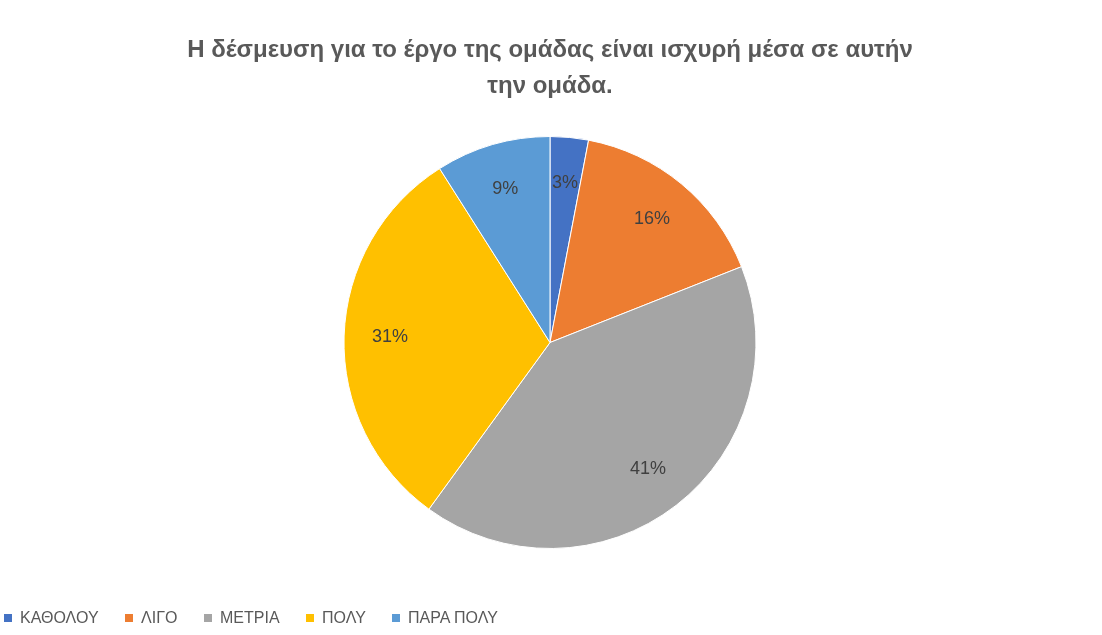 The image size is (1102, 635). Describe the element at coordinates (344, 617) in the screenshot. I see `legend-label: ΠΟΛΥ` at that location.